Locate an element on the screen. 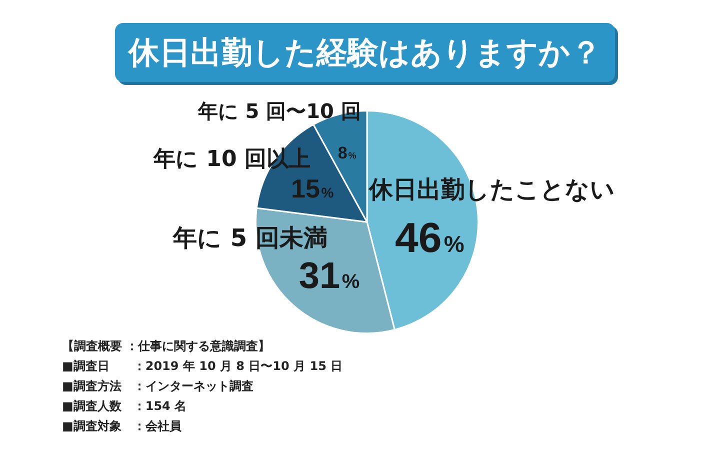  text: 【調査概要 ：仕事に関する意識調査】 is located at coordinates (167, 346).